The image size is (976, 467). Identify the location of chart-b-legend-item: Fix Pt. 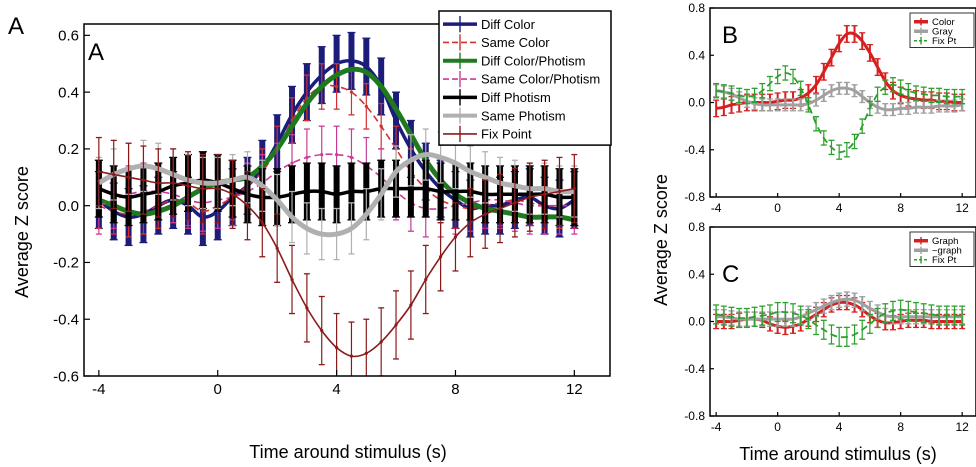
(935, 41).